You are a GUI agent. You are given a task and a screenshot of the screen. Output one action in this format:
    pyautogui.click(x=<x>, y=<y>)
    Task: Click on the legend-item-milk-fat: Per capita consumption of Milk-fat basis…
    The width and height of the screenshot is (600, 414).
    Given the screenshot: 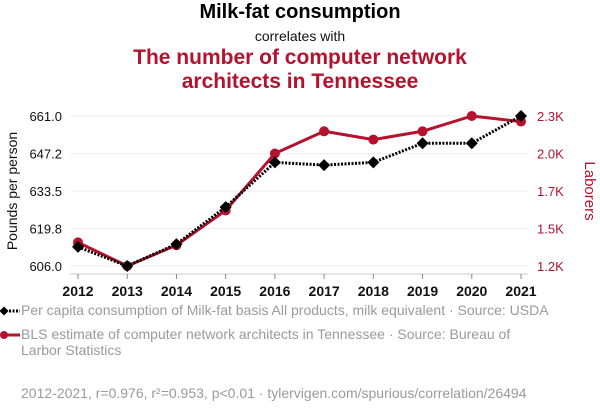 What is the action you would take?
    pyautogui.click(x=275, y=310)
    